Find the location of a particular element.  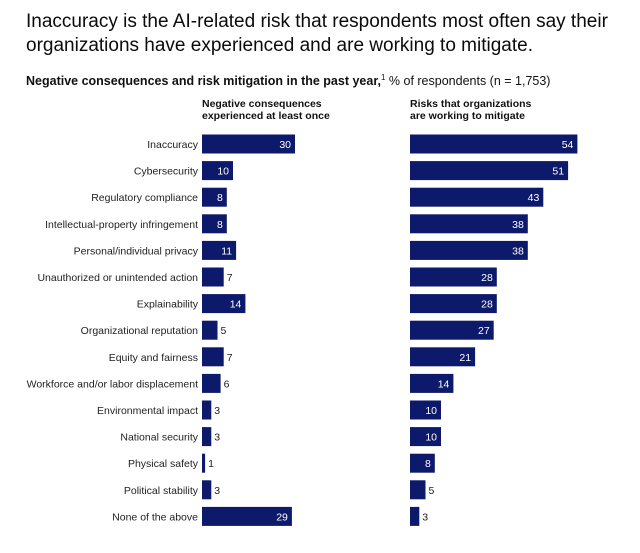

category-label: Unauthorized or unintended action is located at coordinates (117, 278).